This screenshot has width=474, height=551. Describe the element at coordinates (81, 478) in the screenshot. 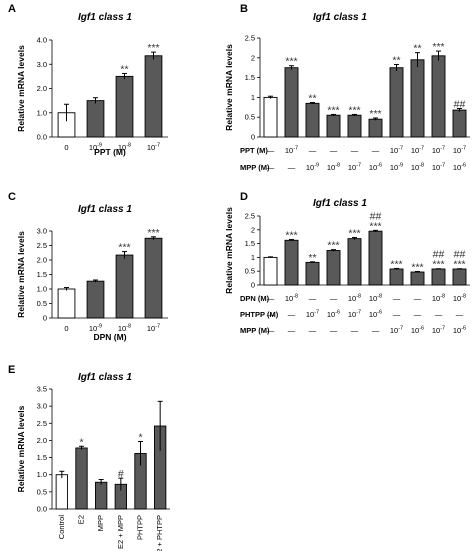

I see `panel-e-bar` at that location.